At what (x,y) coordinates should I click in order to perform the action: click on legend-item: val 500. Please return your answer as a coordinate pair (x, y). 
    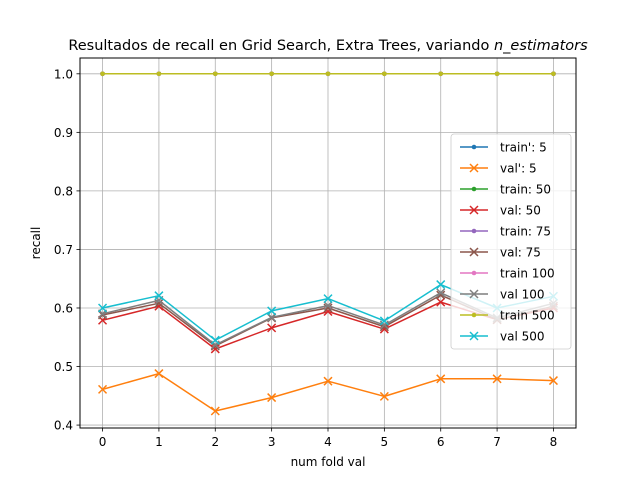
    Looking at the image, I should click on (502, 337).